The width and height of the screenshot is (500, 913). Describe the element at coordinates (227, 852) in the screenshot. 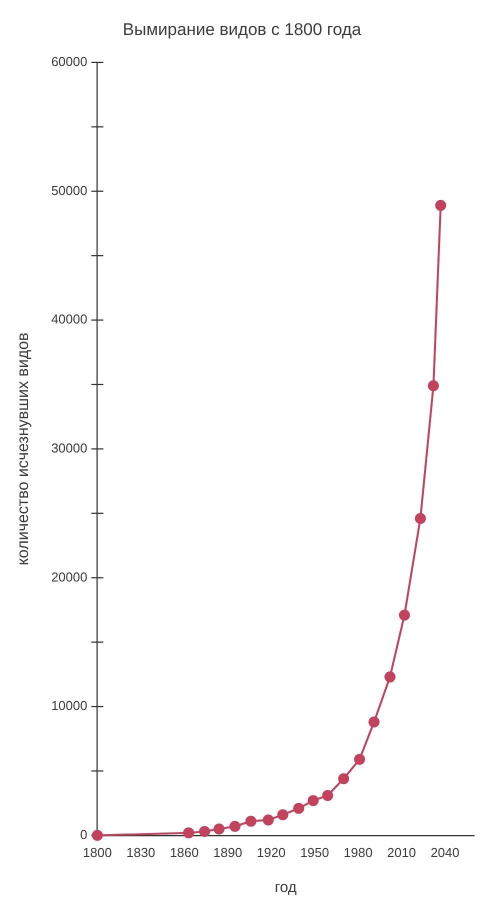

I see `x-tick-label: 1890` at that location.